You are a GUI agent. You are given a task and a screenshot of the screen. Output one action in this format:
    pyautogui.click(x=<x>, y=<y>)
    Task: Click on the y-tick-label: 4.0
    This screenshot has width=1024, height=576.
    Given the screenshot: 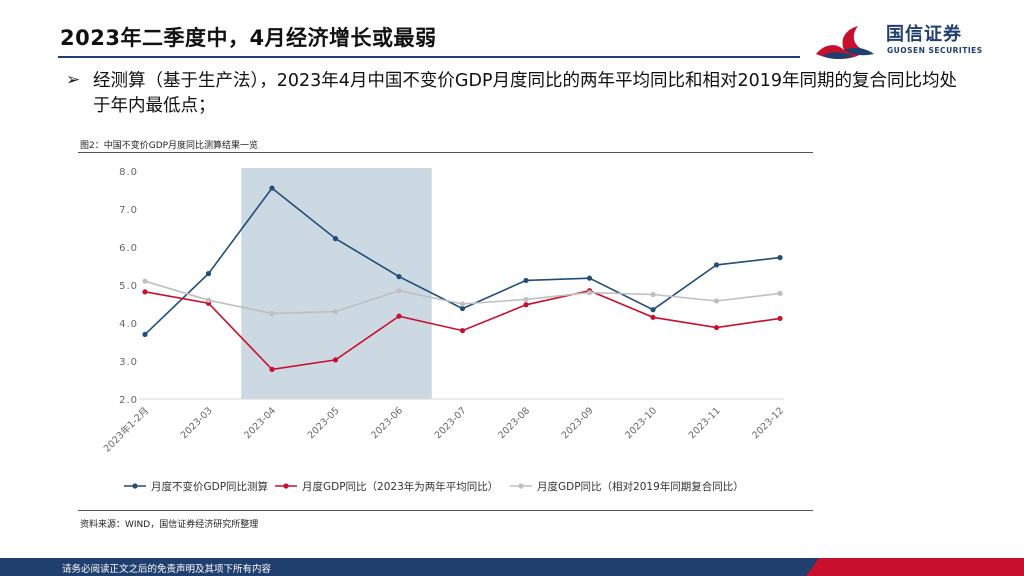 What is the action you would take?
    pyautogui.click(x=128, y=324)
    